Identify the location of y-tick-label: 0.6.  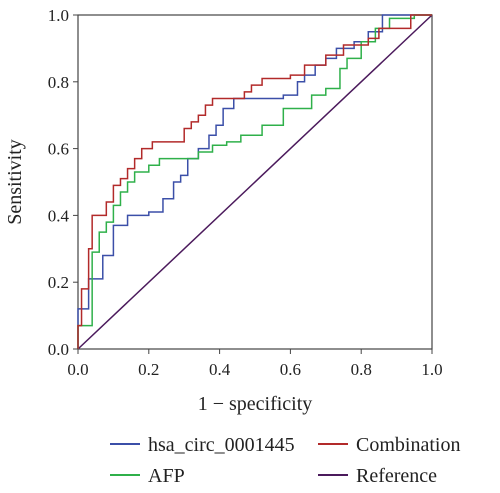
(58, 149).